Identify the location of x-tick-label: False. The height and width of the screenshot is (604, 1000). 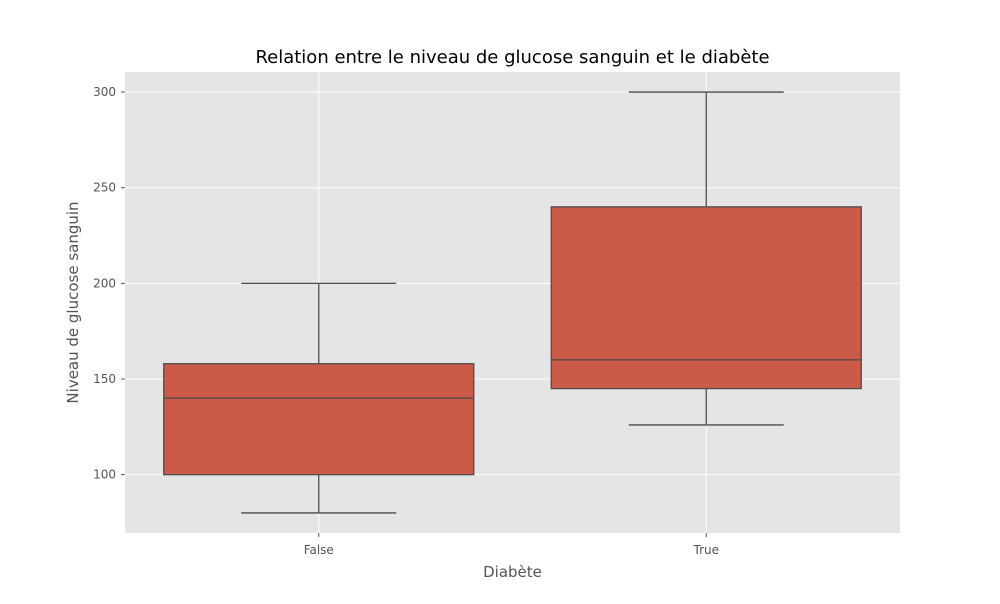
(319, 550).